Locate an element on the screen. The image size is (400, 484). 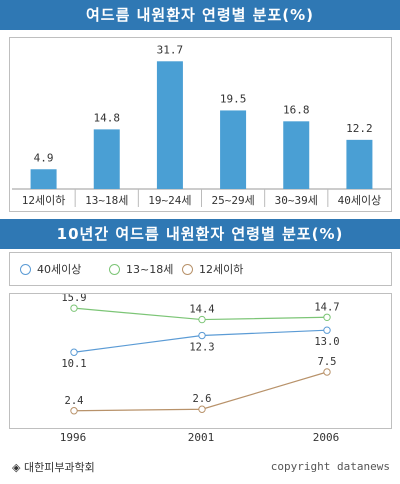
x-tick-label: 12세이하 is located at coordinates (44, 200).